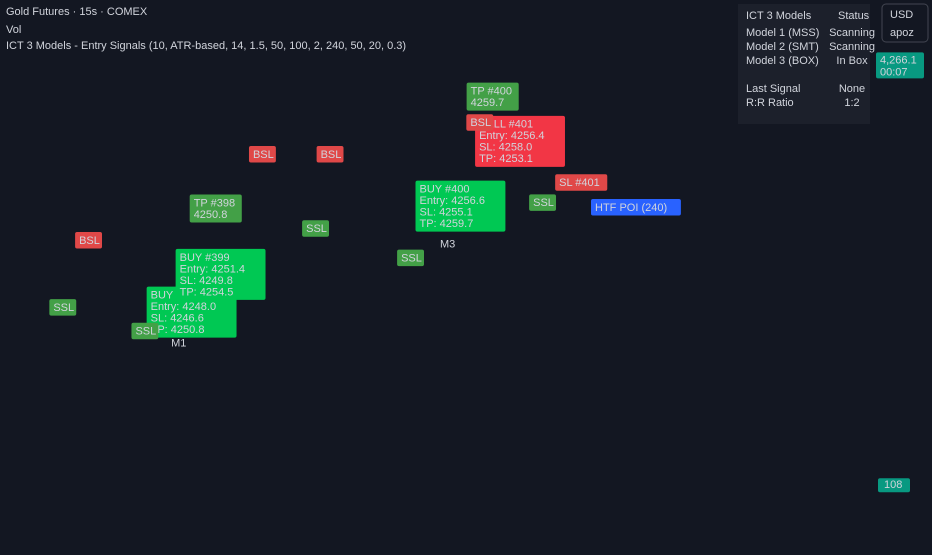 This screenshot has width=932, height=555. I want to click on table-cell: 1:2, so click(851, 103).